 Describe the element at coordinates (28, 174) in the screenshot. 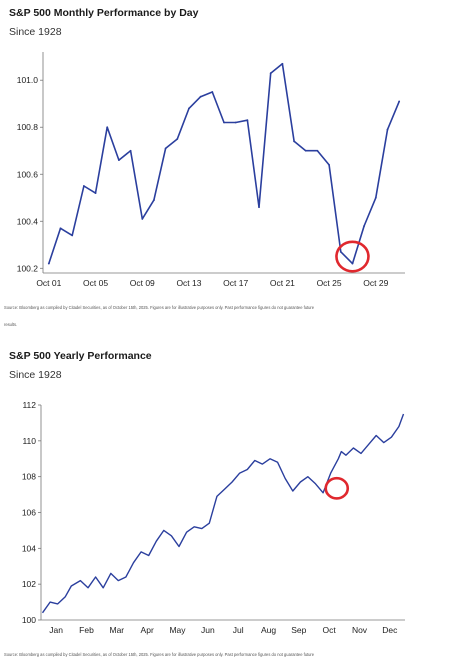

I see `chart1-y-tick-label: 100.6` at that location.